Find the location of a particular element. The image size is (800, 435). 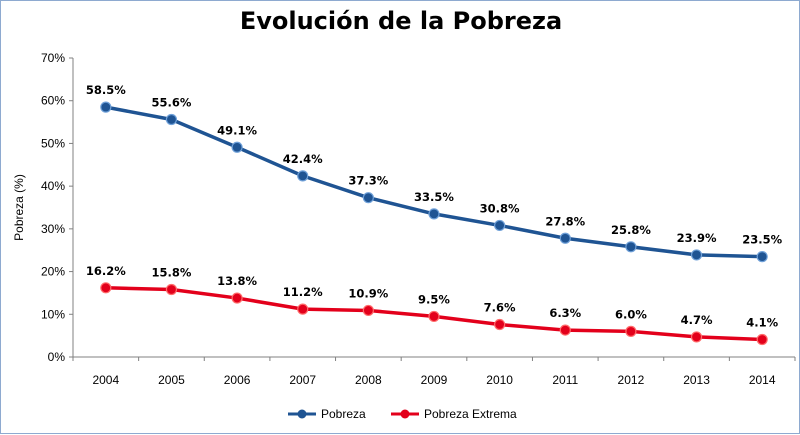

y-tick-label: 0% is located at coordinates (57, 357).